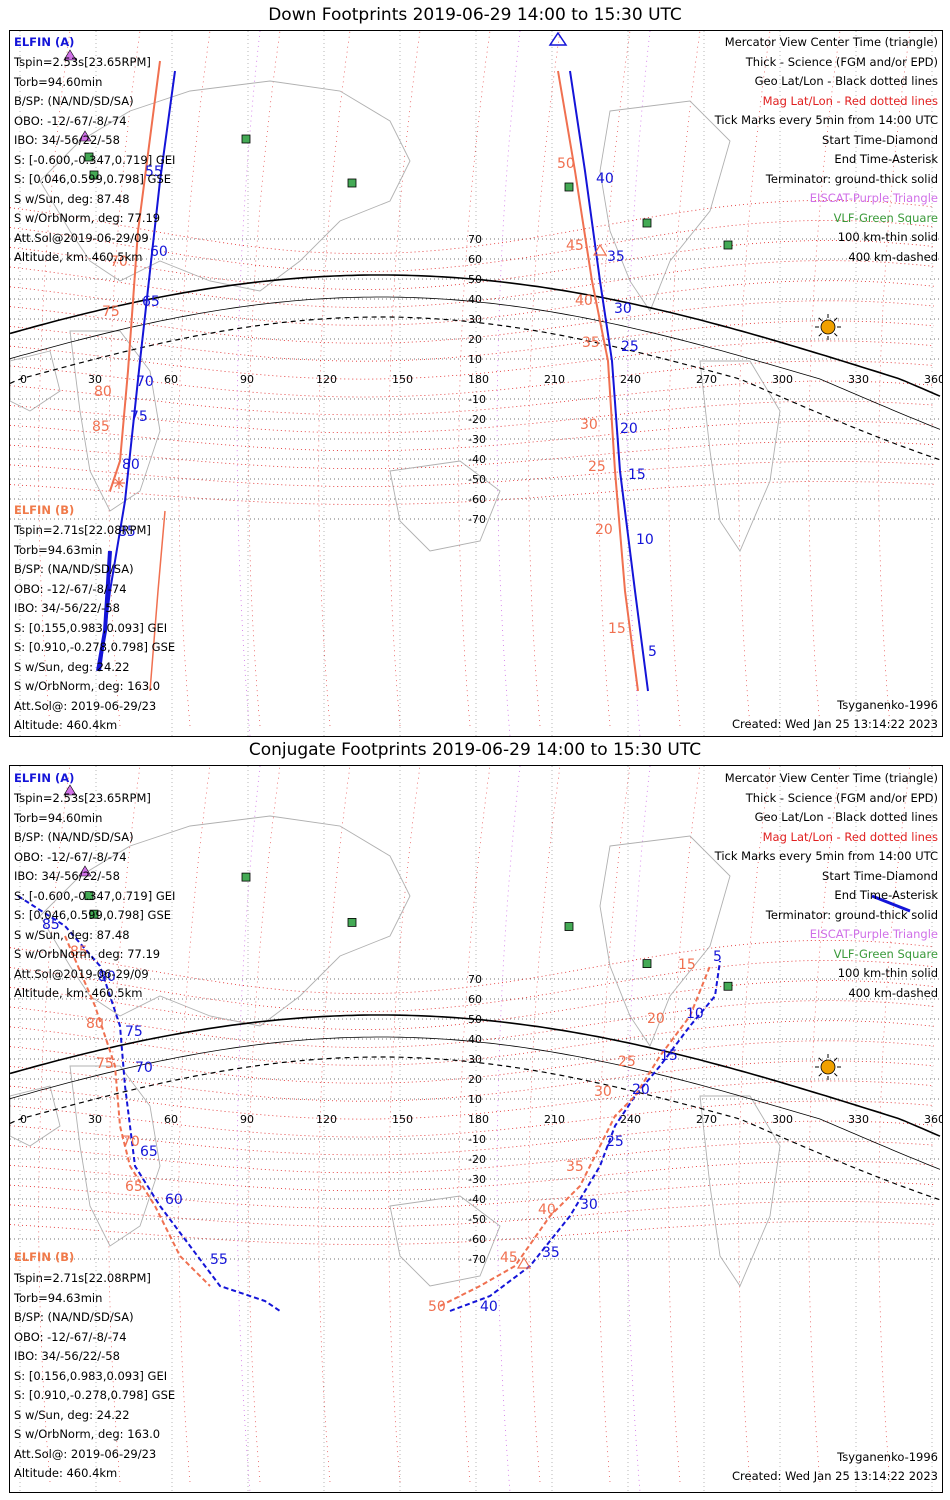 This screenshot has height=1500, width=950. Describe the element at coordinates (475, 1099) in the screenshot. I see `lat-tick-label: 10` at that location.